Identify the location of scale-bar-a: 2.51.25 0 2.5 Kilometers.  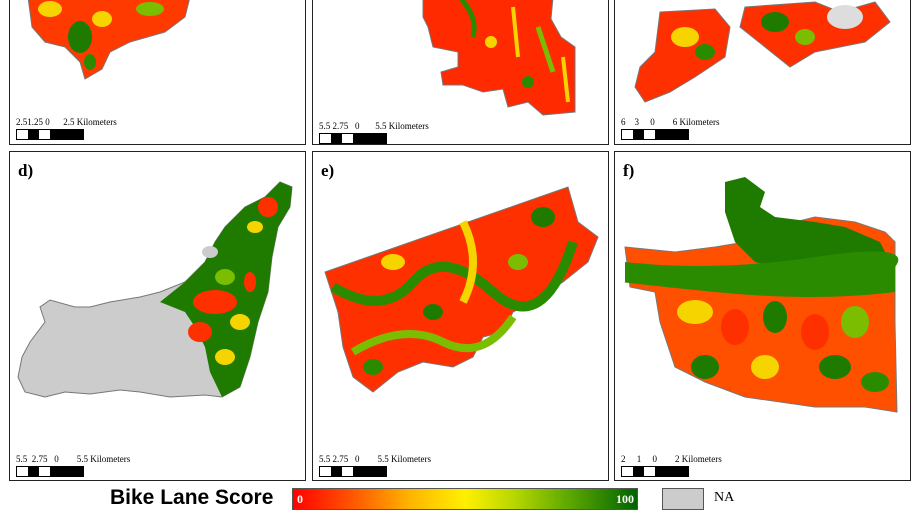
(66, 128).